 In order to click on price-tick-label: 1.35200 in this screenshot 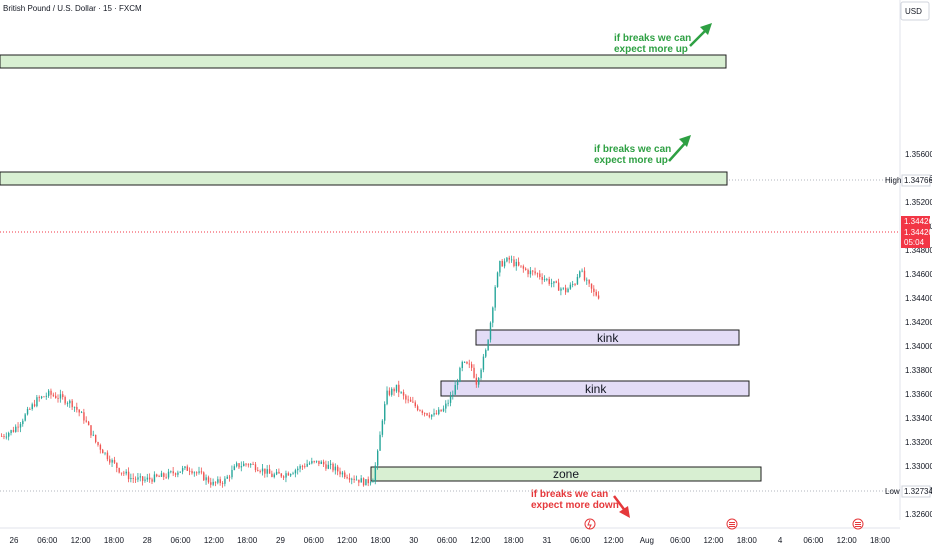, I will do `click(918, 202)`.